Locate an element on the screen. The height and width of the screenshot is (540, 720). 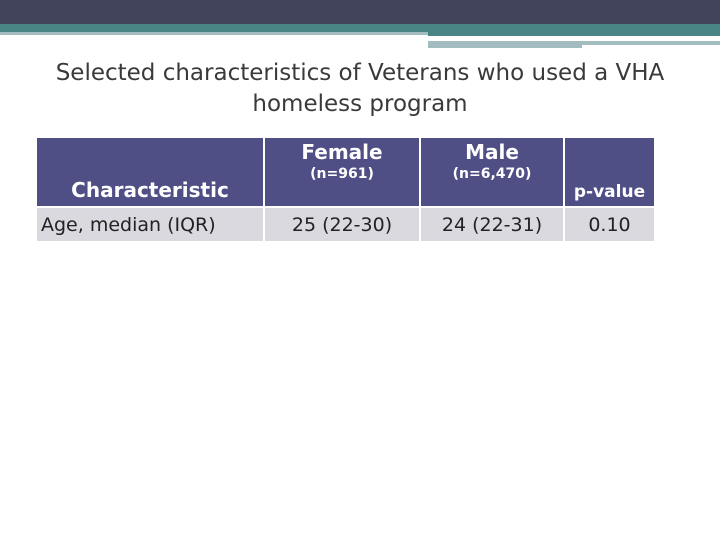
cell-female: 25 (22-30) is located at coordinates (342, 223).